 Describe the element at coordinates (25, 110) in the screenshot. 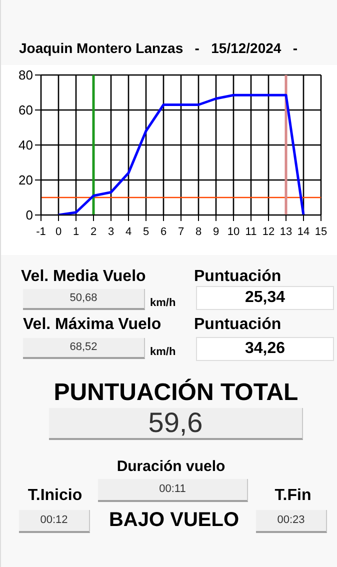

I see `y-tick-label: 60` at that location.